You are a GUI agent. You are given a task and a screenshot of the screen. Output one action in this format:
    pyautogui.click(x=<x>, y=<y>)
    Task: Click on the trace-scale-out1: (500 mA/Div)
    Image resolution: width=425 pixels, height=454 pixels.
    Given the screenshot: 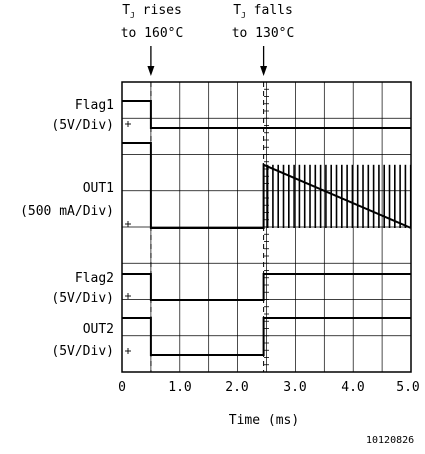 What is the action you would take?
    pyautogui.click(x=67, y=211)
    